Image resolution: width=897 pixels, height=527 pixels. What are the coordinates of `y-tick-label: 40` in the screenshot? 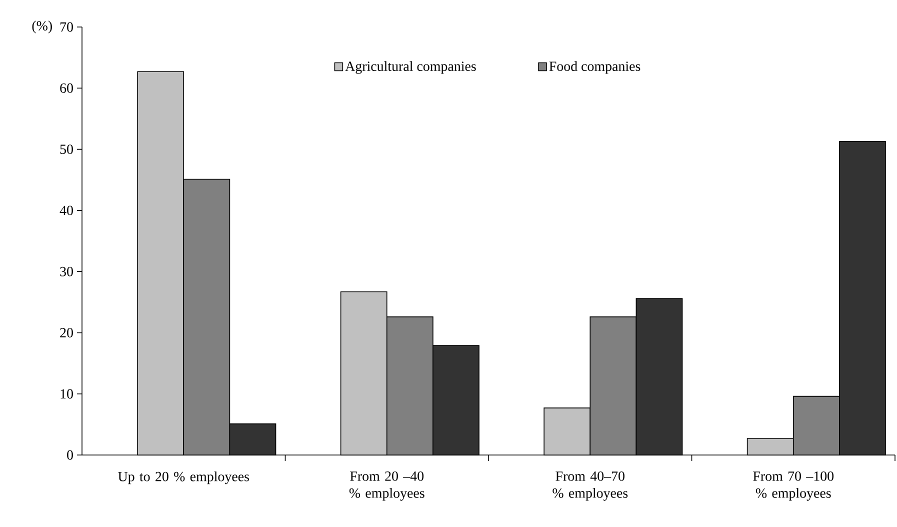 It's located at (66, 211).